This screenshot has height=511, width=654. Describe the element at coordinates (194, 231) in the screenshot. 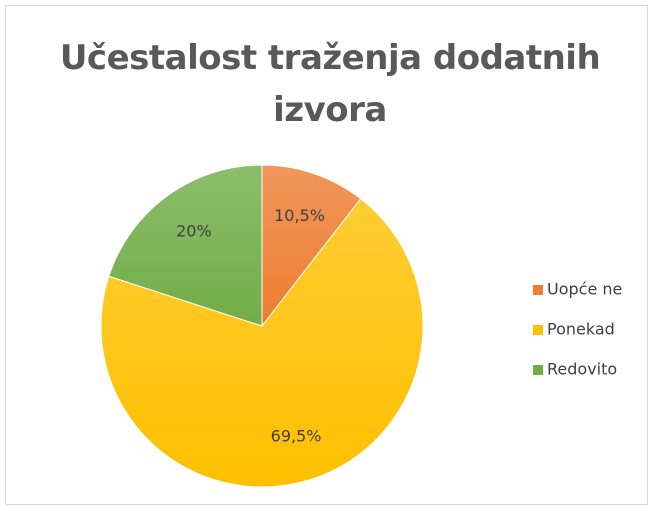

I see `data-label: 20%` at that location.